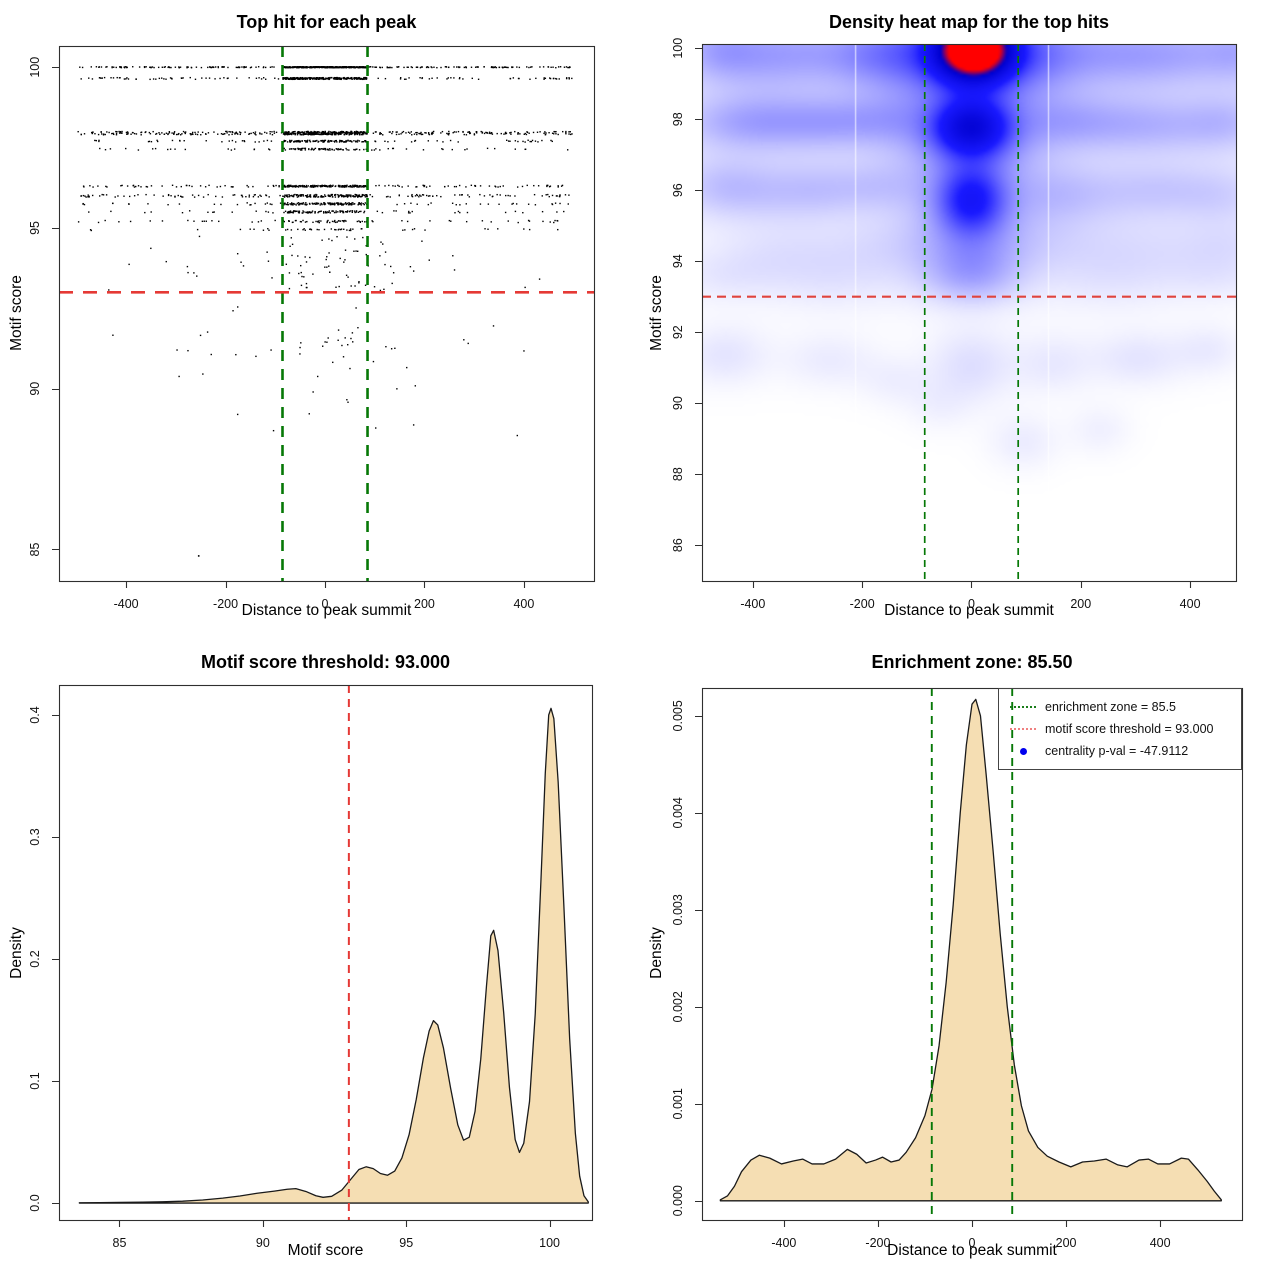 The image size is (1280, 1280). What do you see at coordinates (325, 1250) in the screenshot?
I see `x-axis-label: Motif score` at bounding box center [325, 1250].